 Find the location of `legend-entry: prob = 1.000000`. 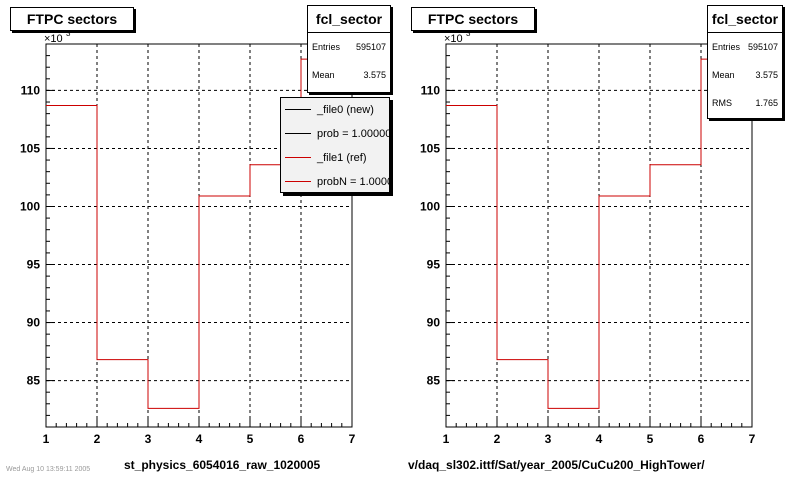

legend-entry: prob = 1.000000 is located at coordinates (335, 134).